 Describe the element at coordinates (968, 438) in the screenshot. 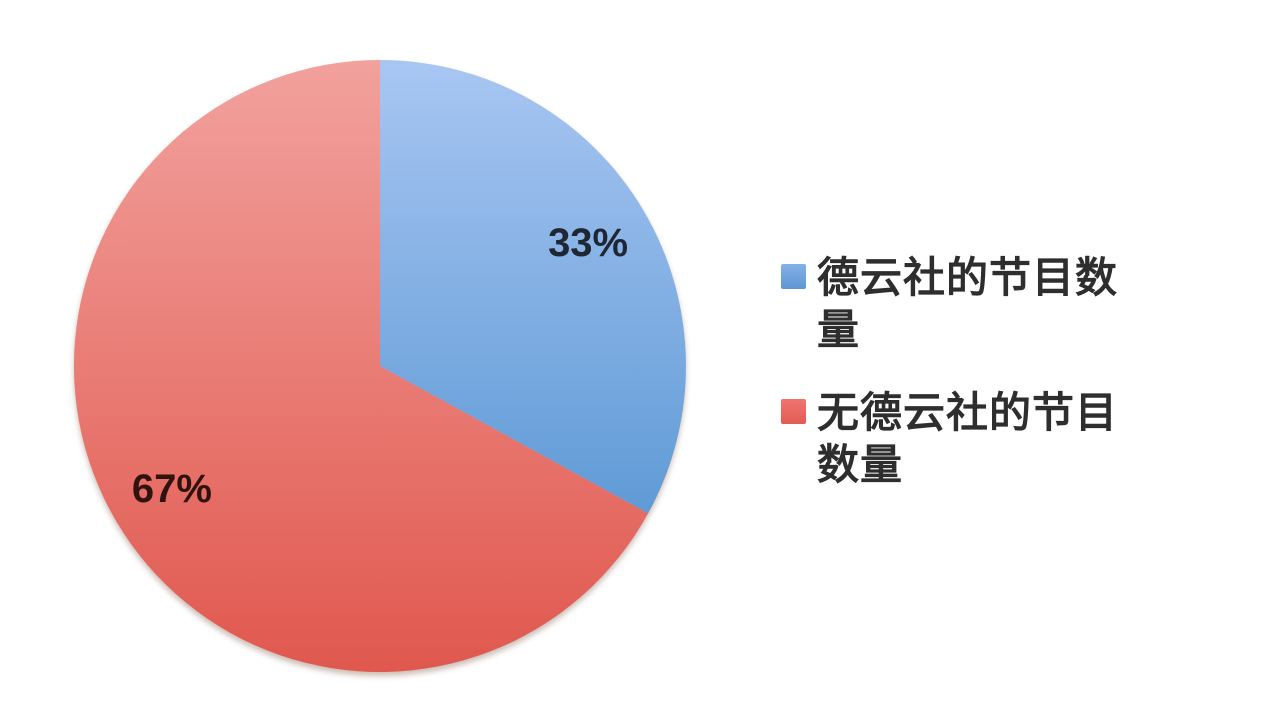

I see `legend-label-no-deyunshe: 无德云社的节目数量` at that location.